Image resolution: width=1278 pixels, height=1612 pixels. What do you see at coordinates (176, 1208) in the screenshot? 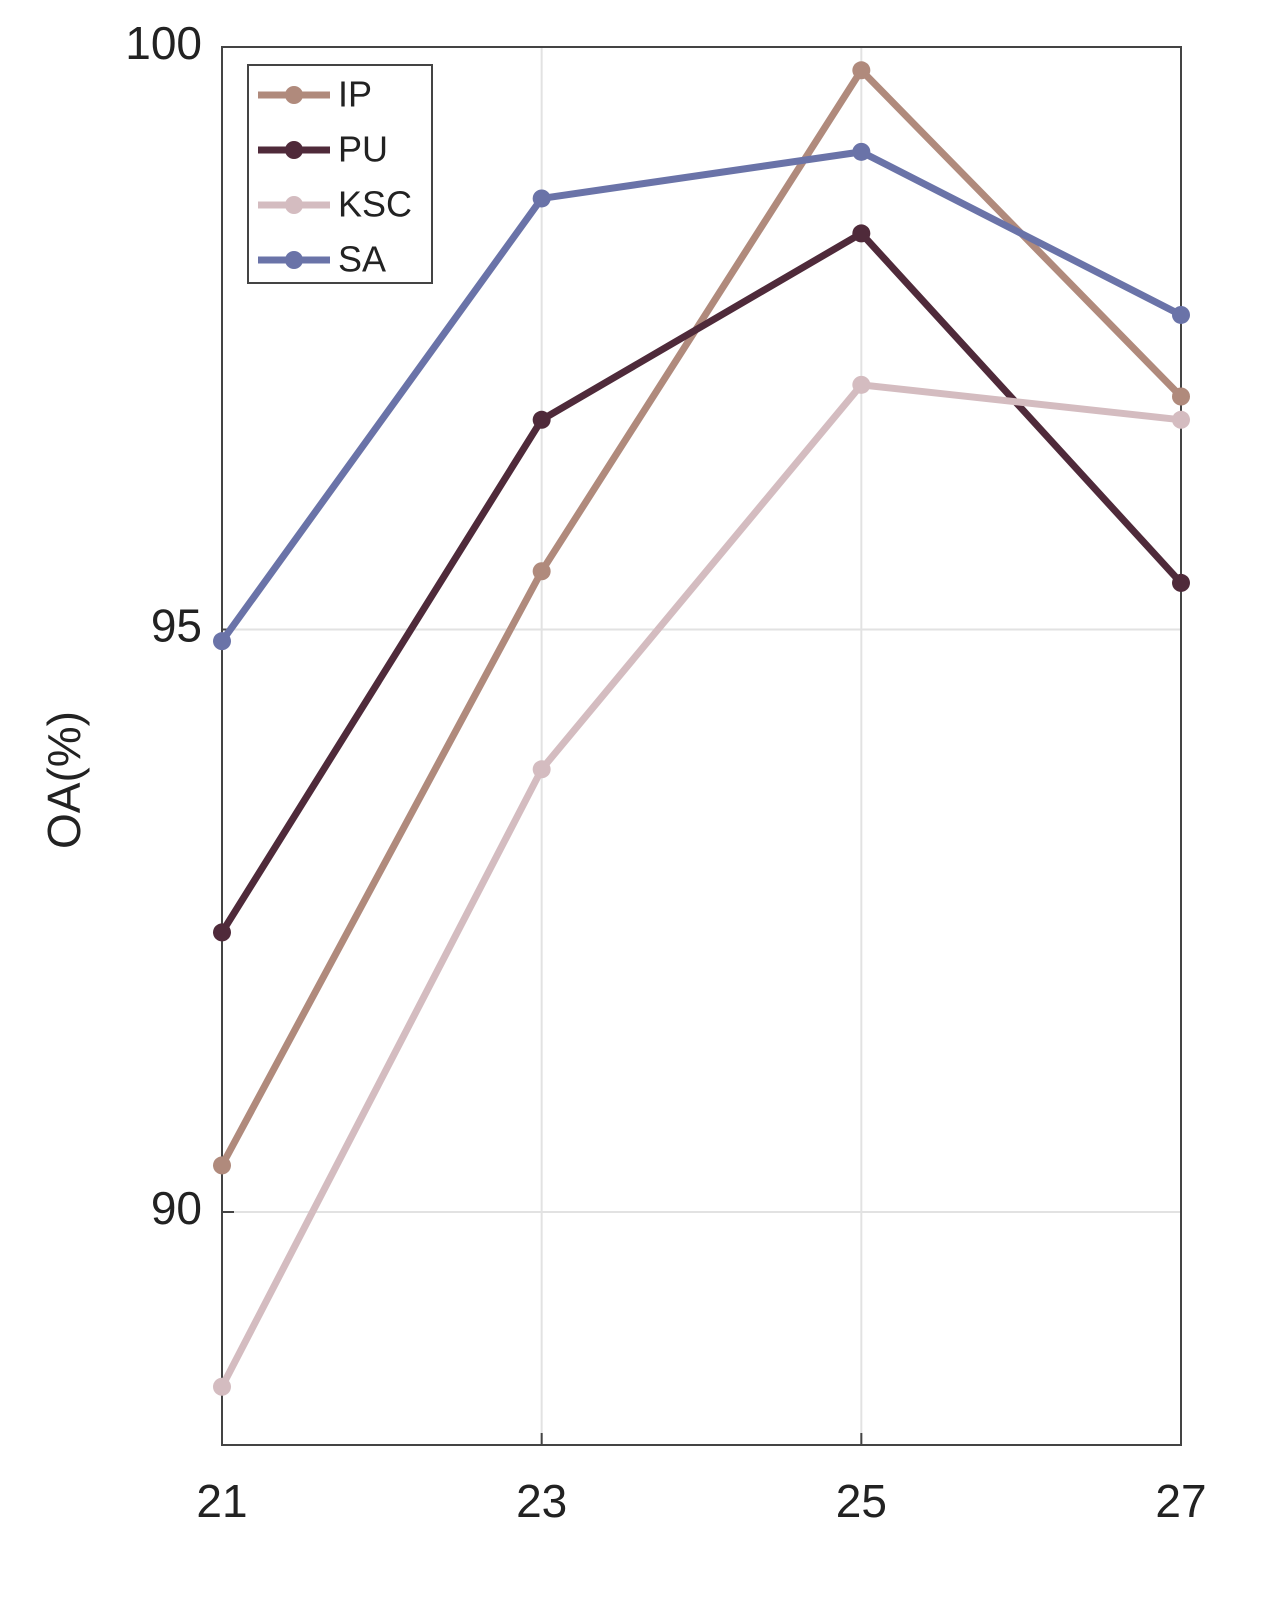
I see `y-tick-label: 90` at bounding box center [176, 1208].